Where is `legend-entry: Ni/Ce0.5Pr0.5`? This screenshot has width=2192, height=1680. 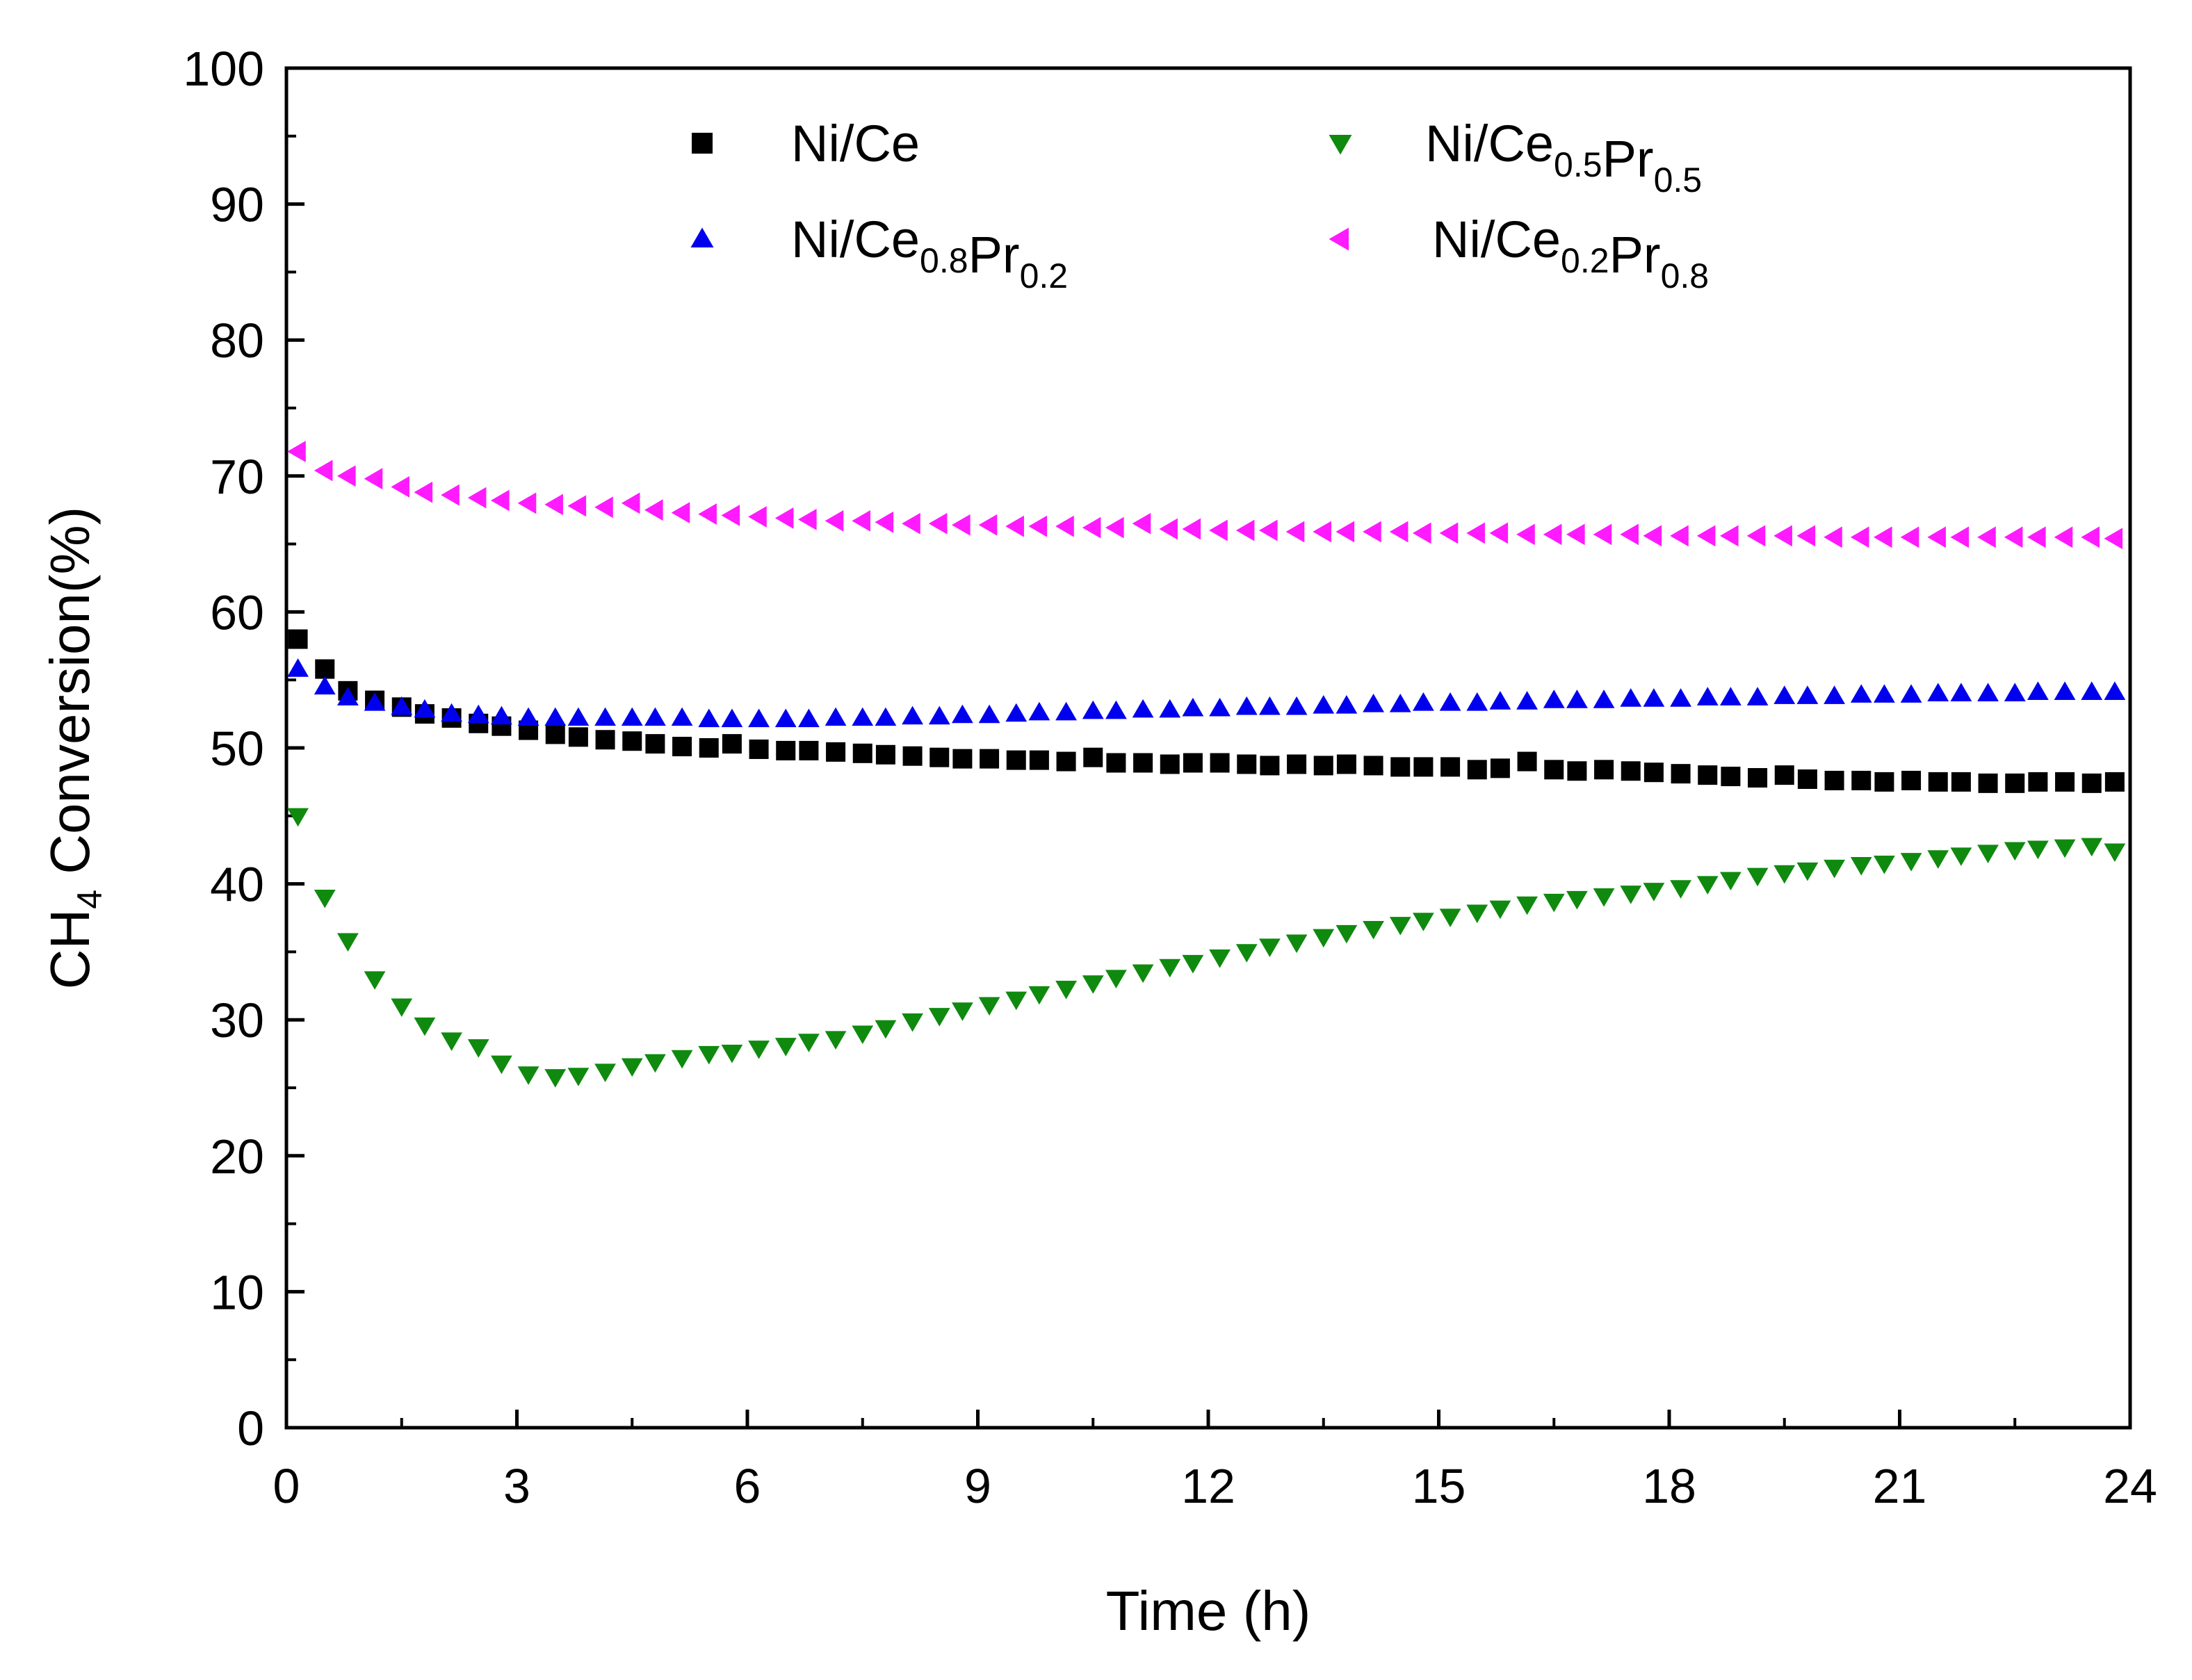 legend-entry: Ni/Ce0.5Pr0.5 is located at coordinates (1515, 157).